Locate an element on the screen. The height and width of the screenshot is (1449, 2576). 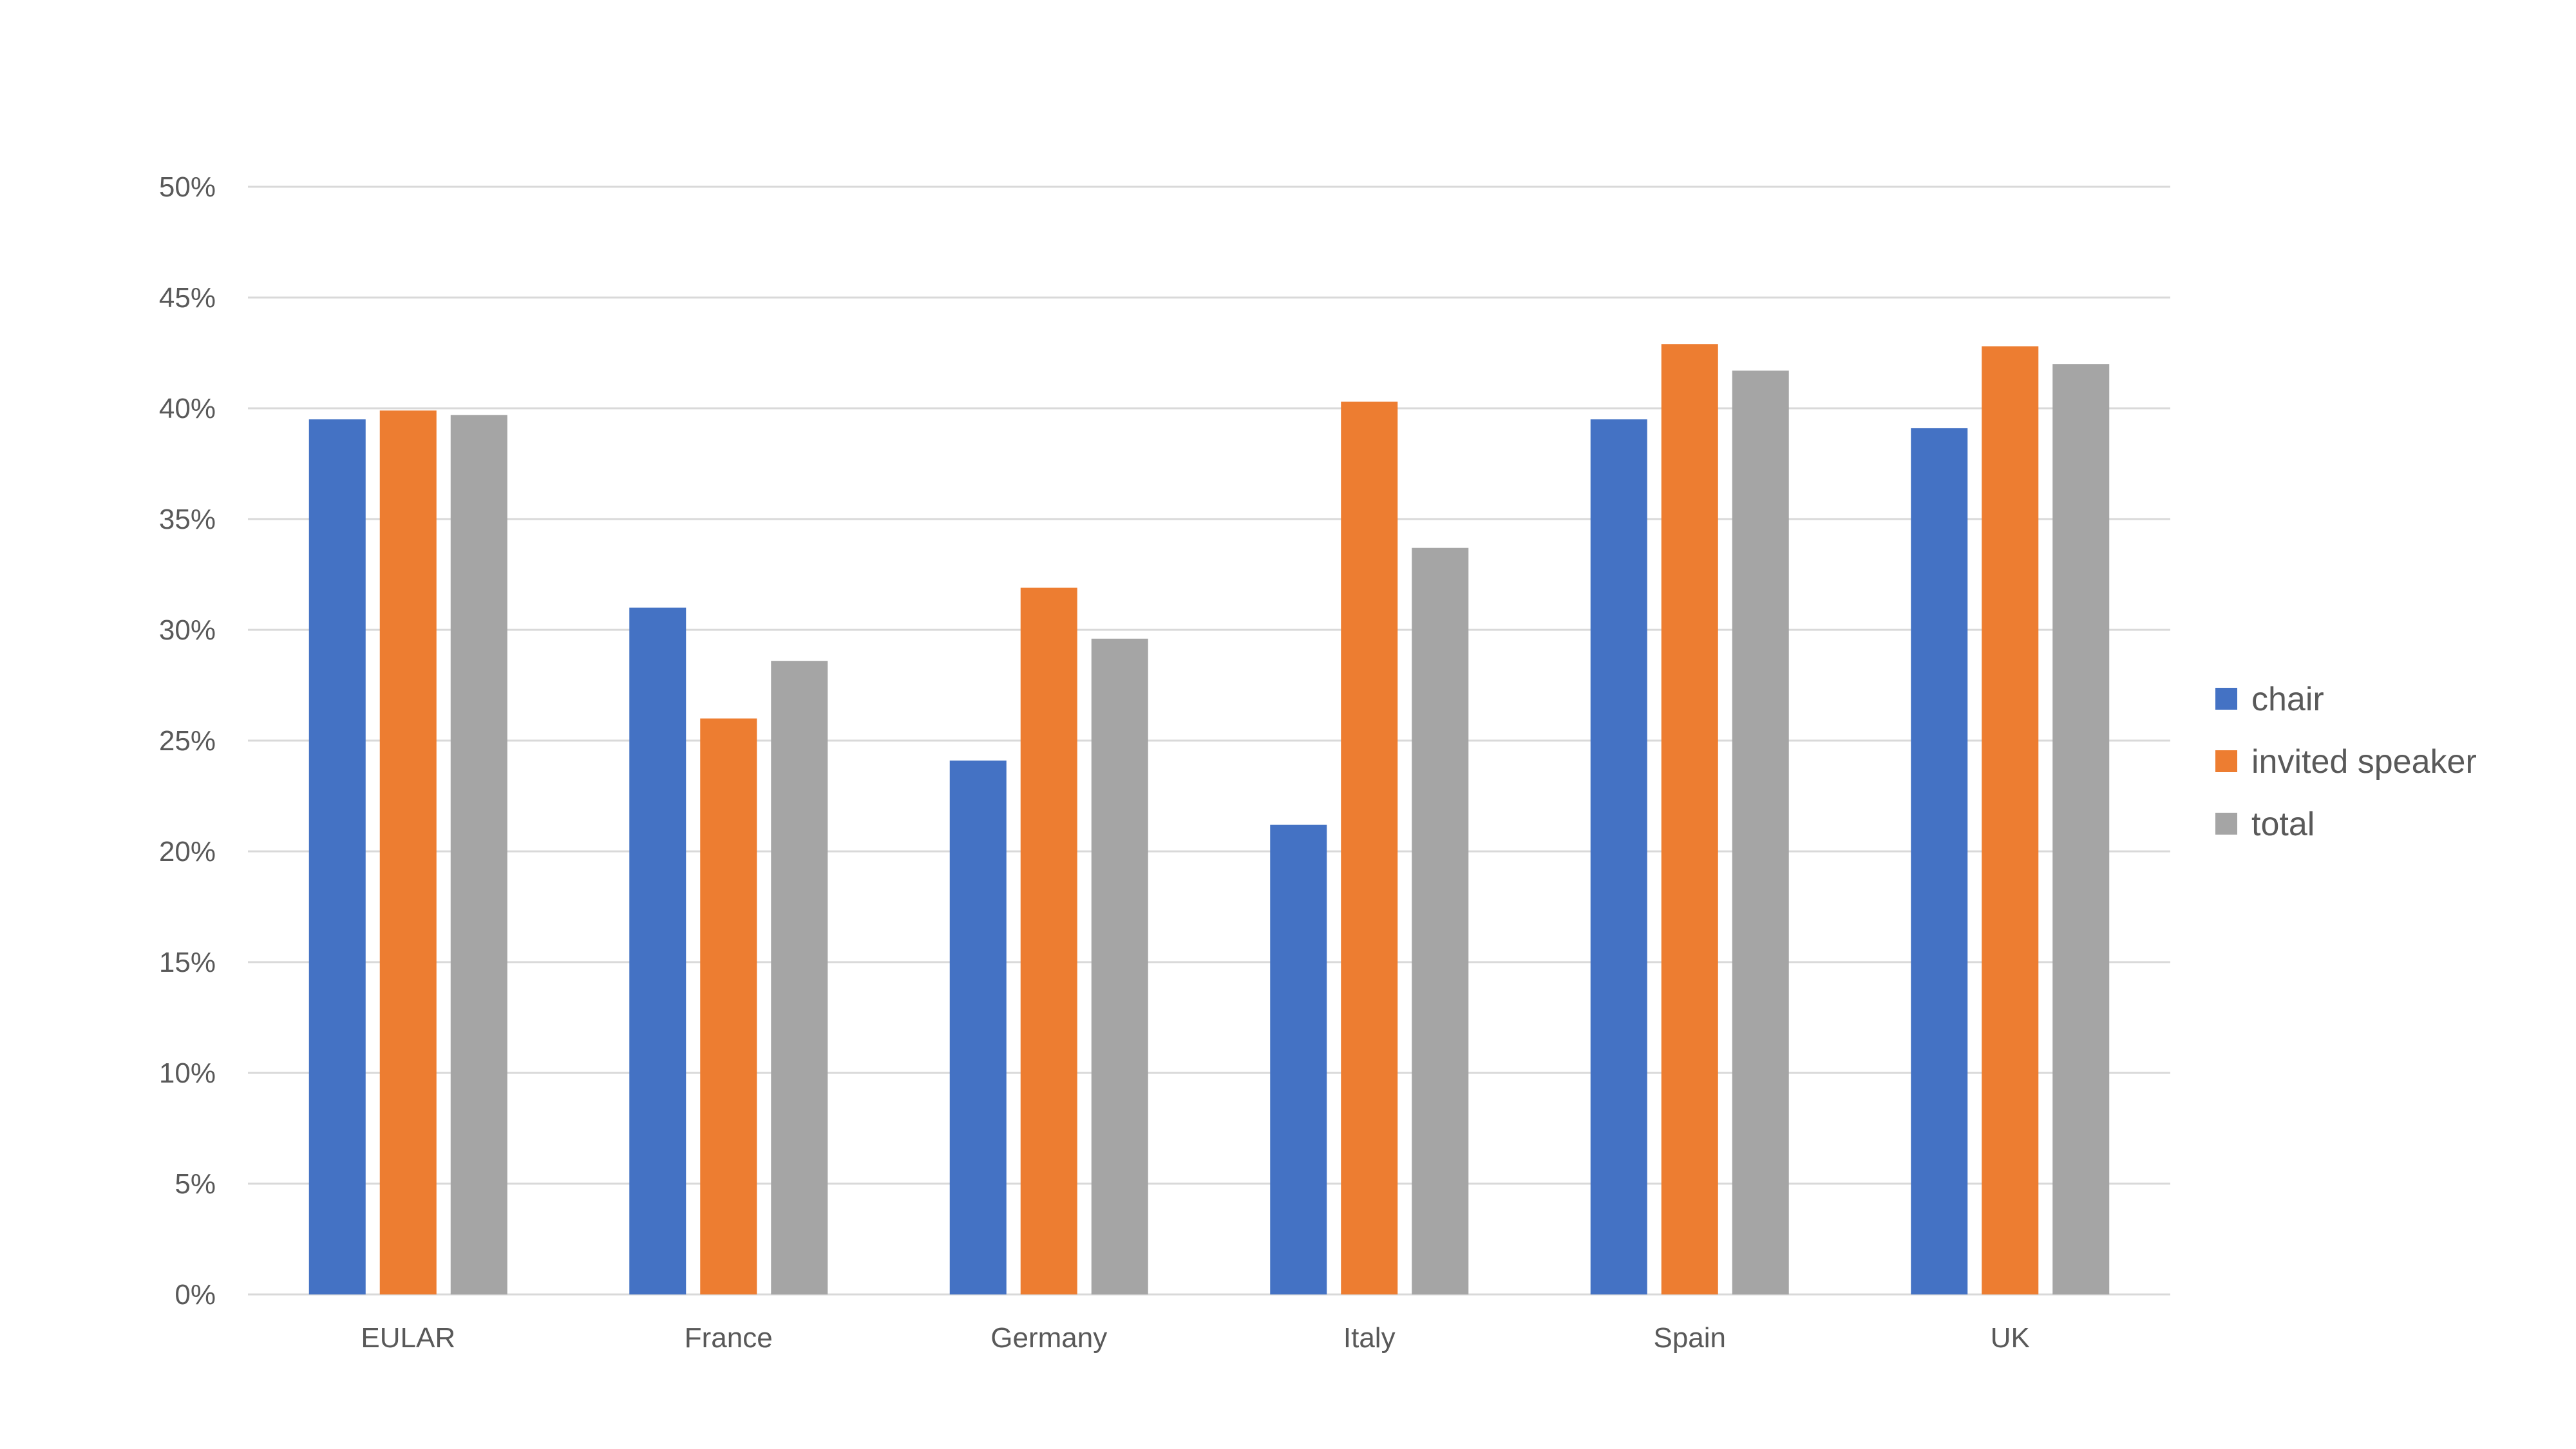
y-tick-label: 50% is located at coordinates (187, 187).